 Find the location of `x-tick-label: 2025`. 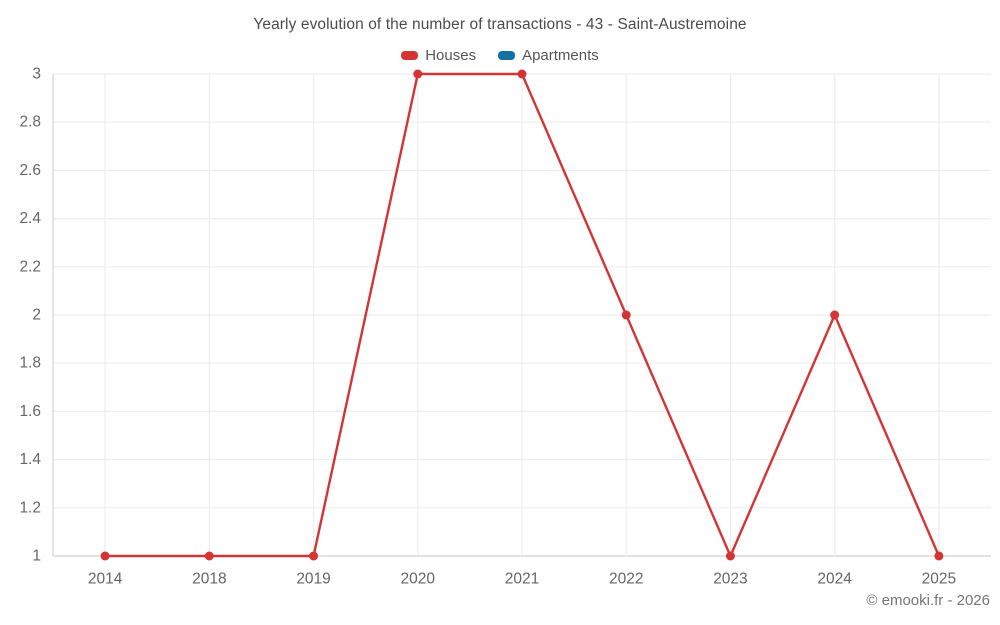

x-tick-label: 2025 is located at coordinates (939, 579).